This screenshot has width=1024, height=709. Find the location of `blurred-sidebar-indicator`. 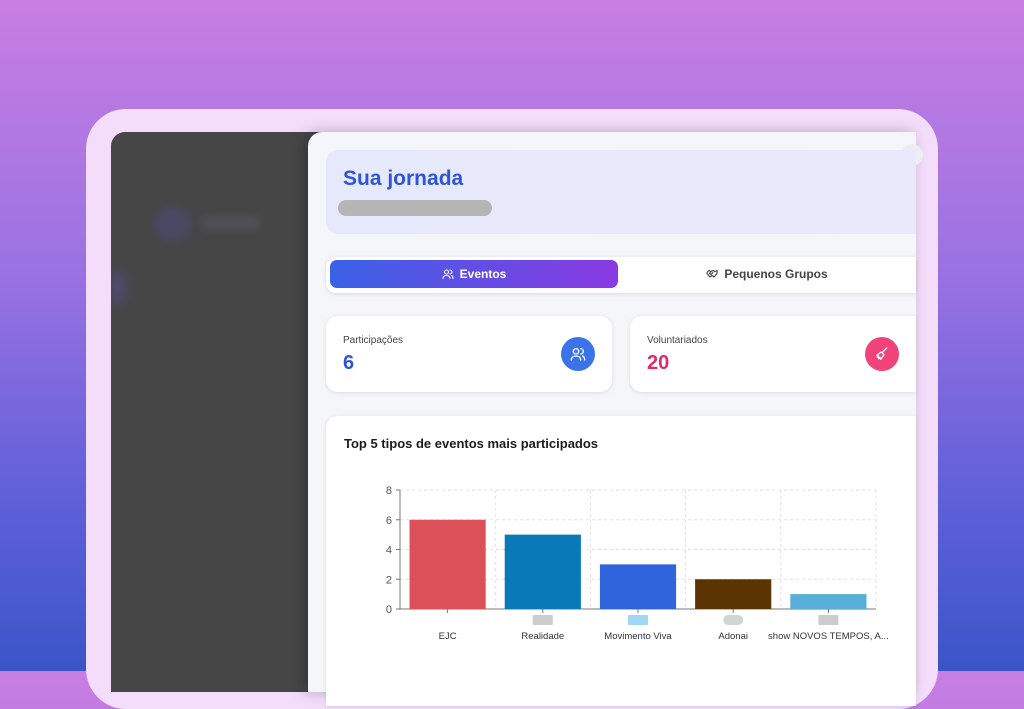

blurred-sidebar-indicator is located at coordinates (118, 287).